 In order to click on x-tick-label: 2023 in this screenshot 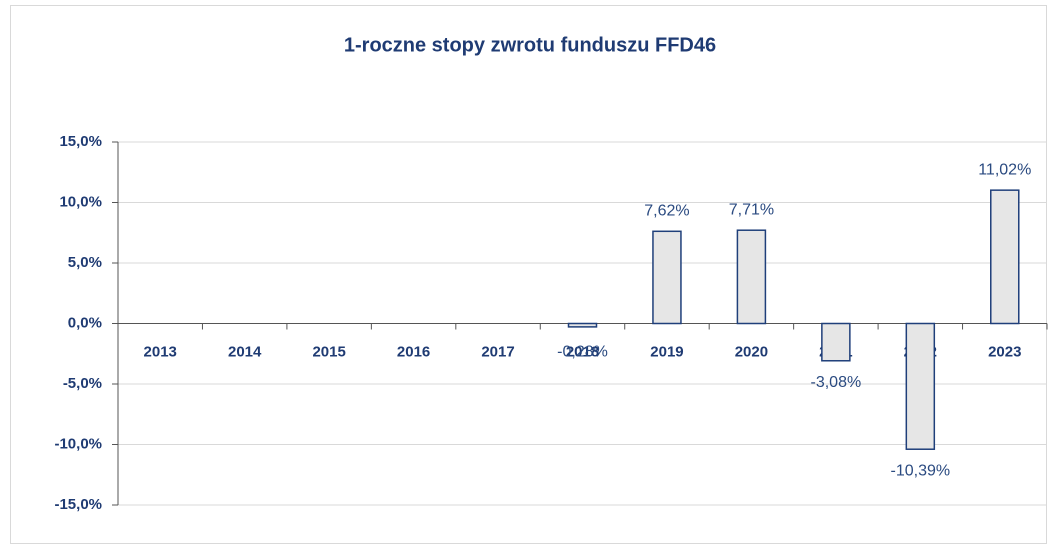, I will do `click(1004, 351)`.